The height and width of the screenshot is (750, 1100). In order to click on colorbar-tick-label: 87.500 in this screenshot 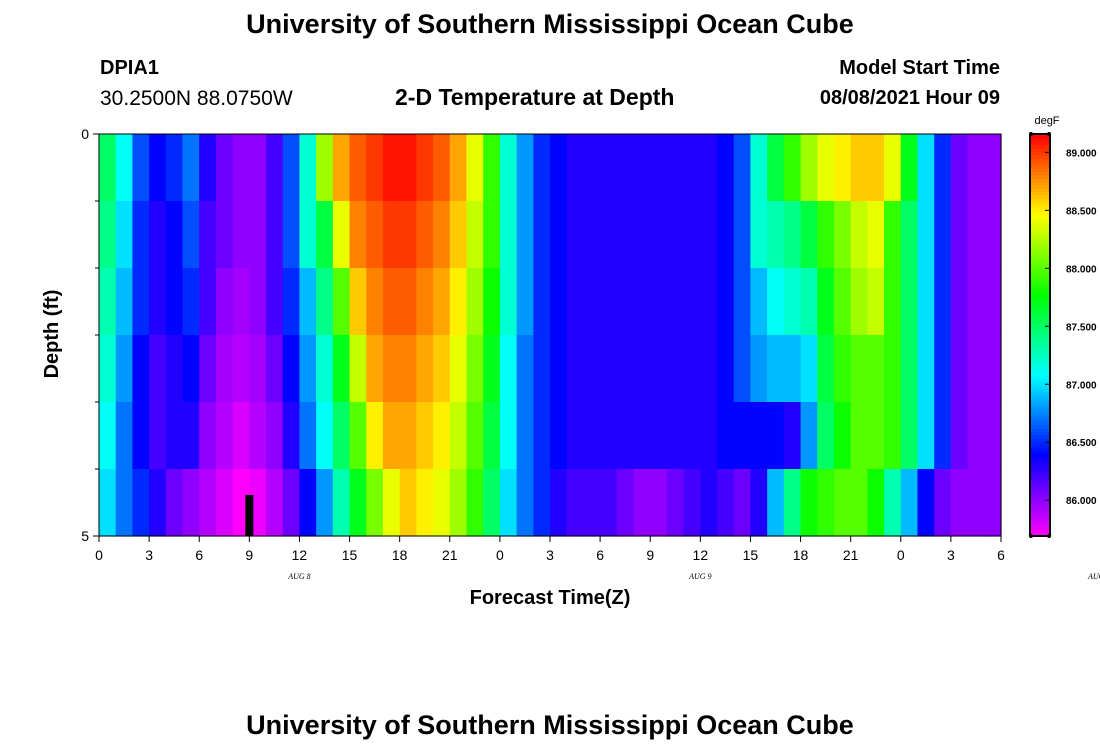, I will do `click(1081, 327)`.